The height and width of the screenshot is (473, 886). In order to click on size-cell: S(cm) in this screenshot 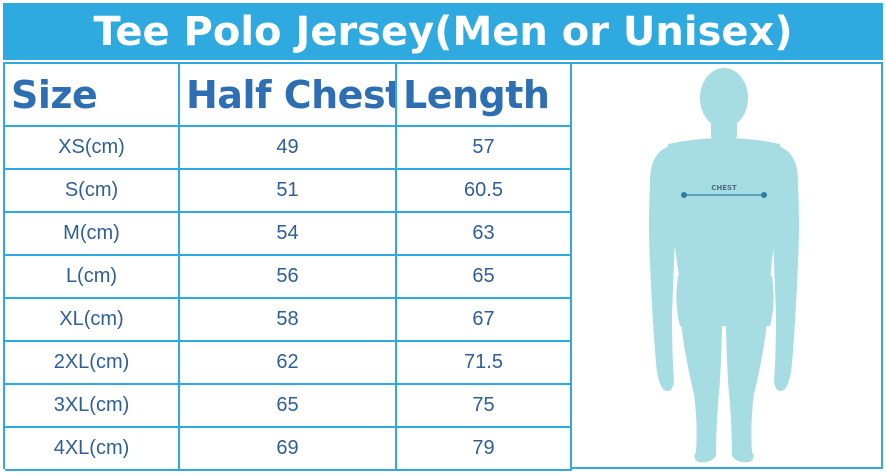, I will do `click(92, 191)`.